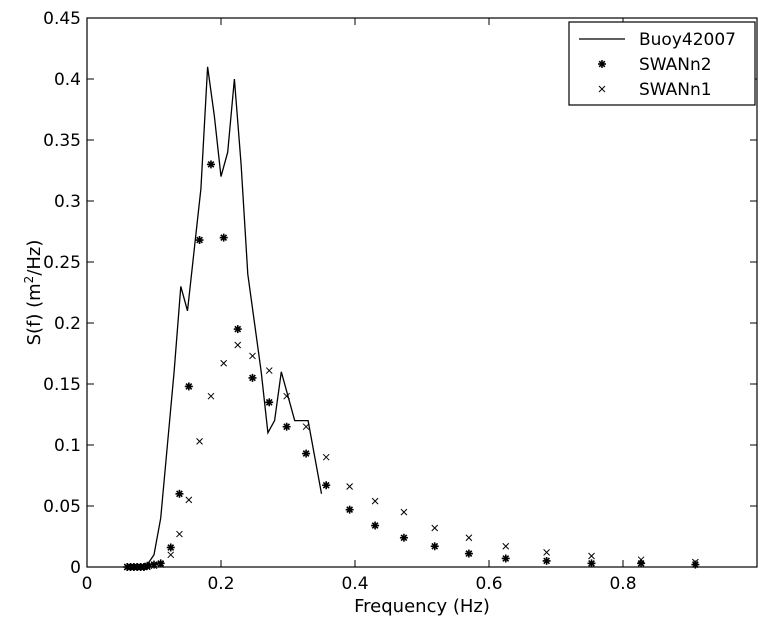  What do you see at coordinates (675, 65) in the screenshot?
I see `legend-label: SWANn2` at bounding box center [675, 65].